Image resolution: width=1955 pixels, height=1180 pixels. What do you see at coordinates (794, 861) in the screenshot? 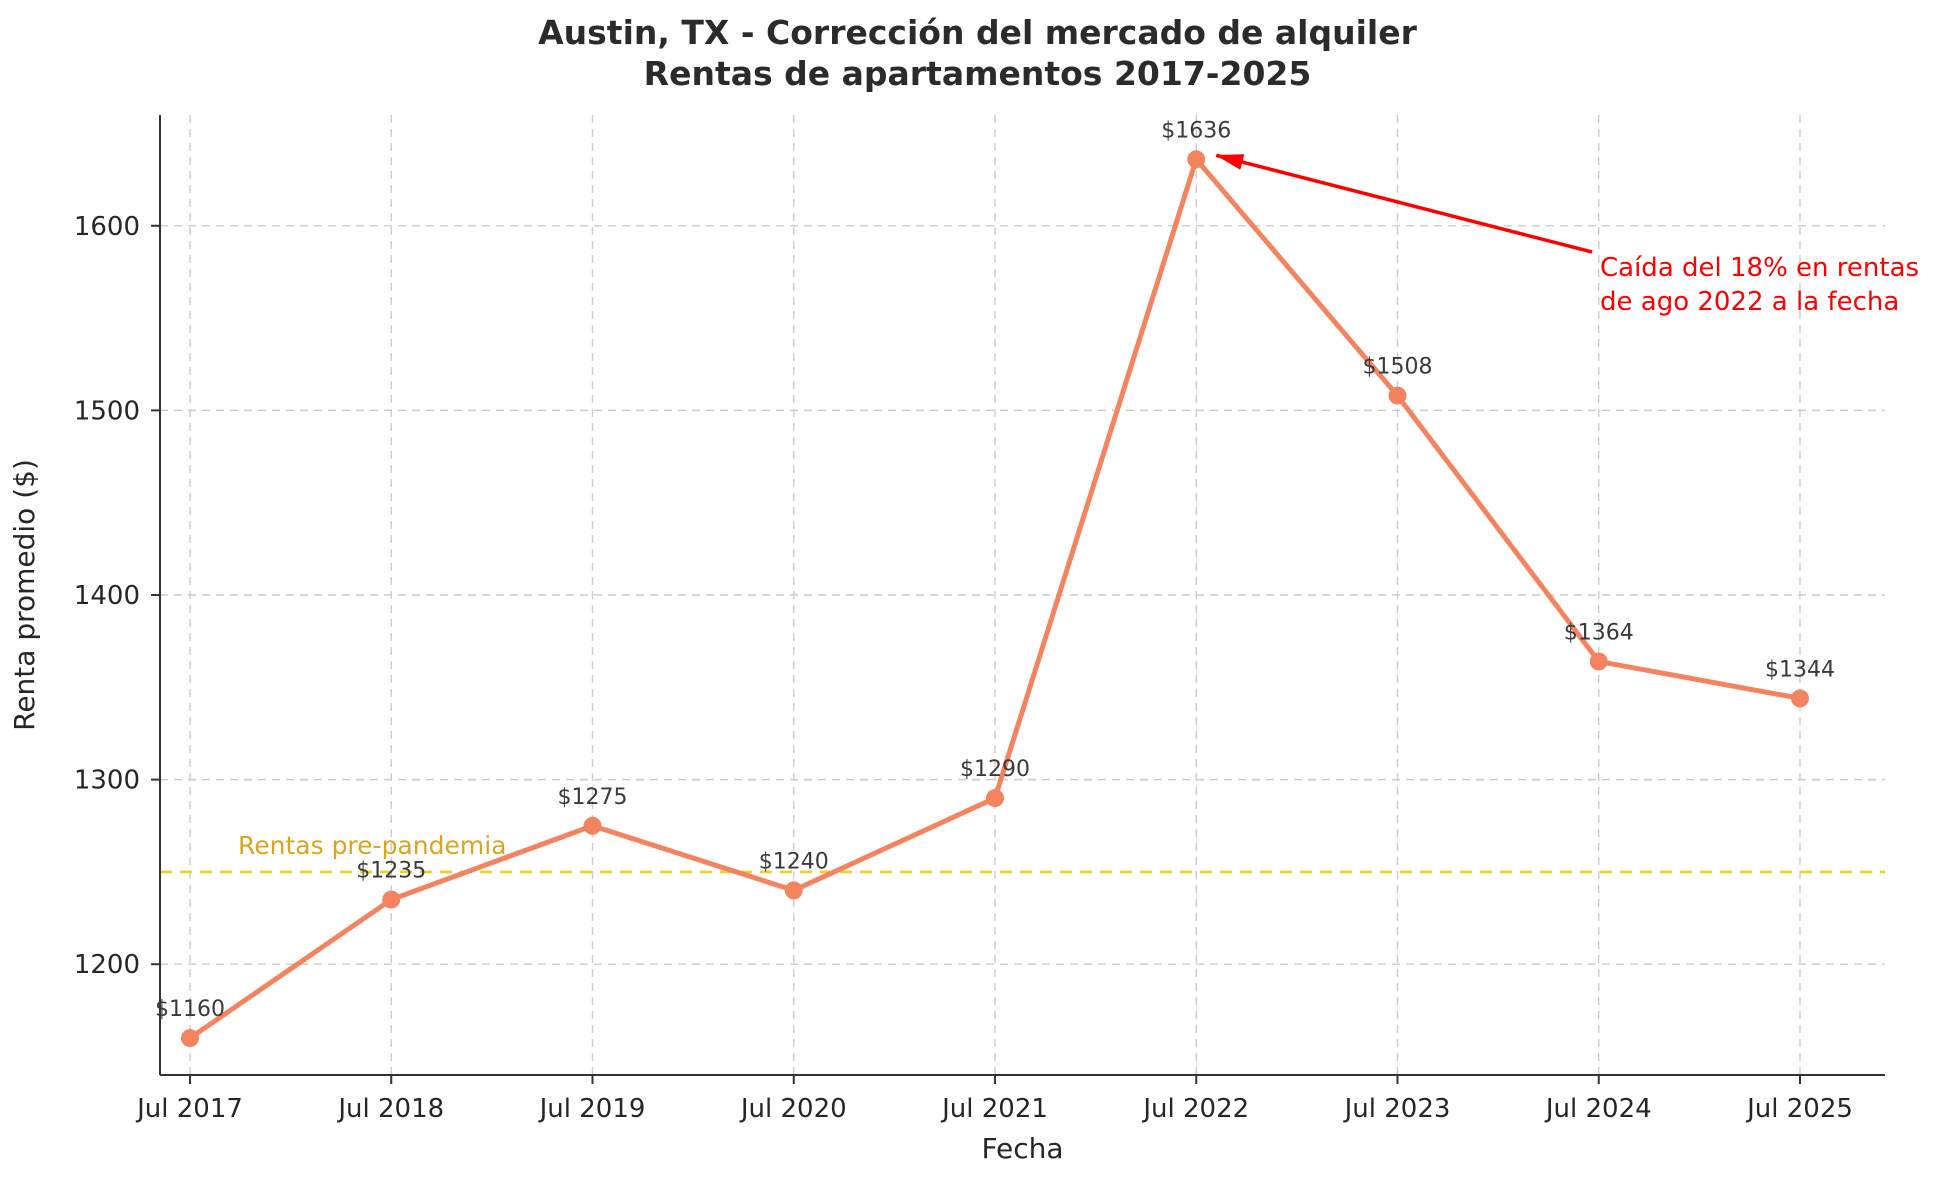
I see `point-label: $1240` at bounding box center [794, 861].